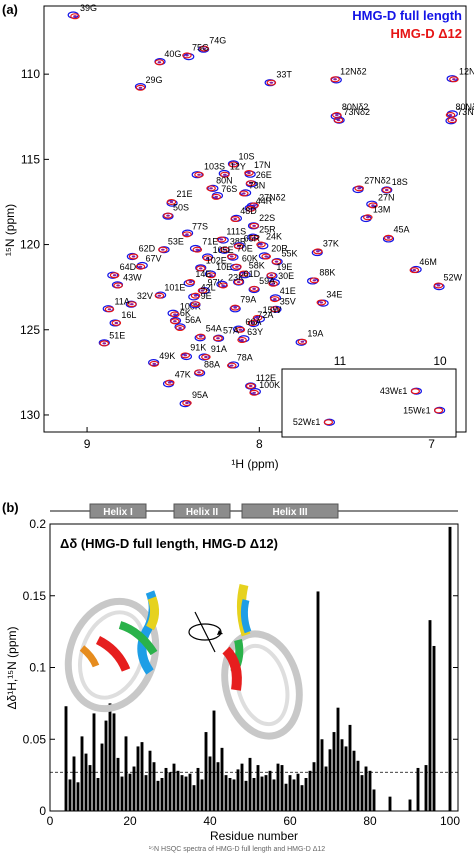 This screenshot has height=854, width=474. What do you see at coordinates (262, 661) in the screenshot?
I see `structure-illustration-right` at bounding box center [262, 661].